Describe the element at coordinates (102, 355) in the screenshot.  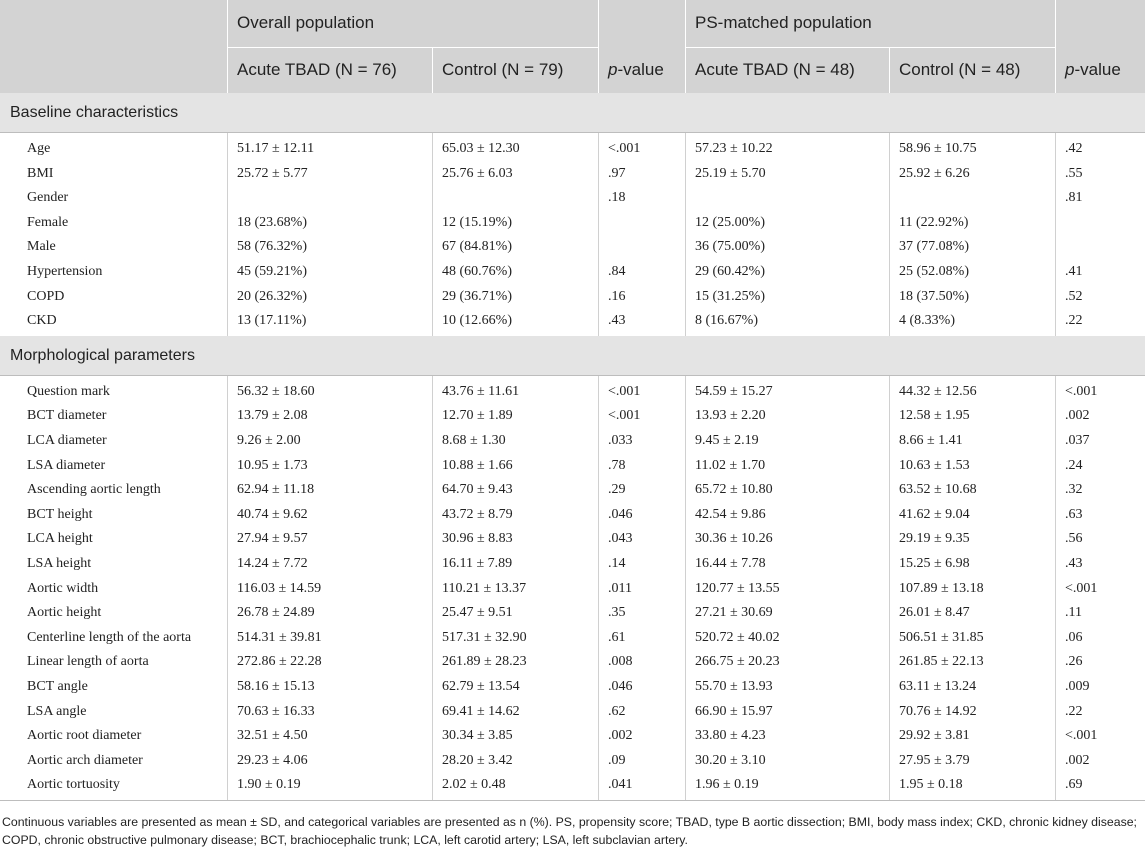
I see `section-title: Morphological parameters` at that location.